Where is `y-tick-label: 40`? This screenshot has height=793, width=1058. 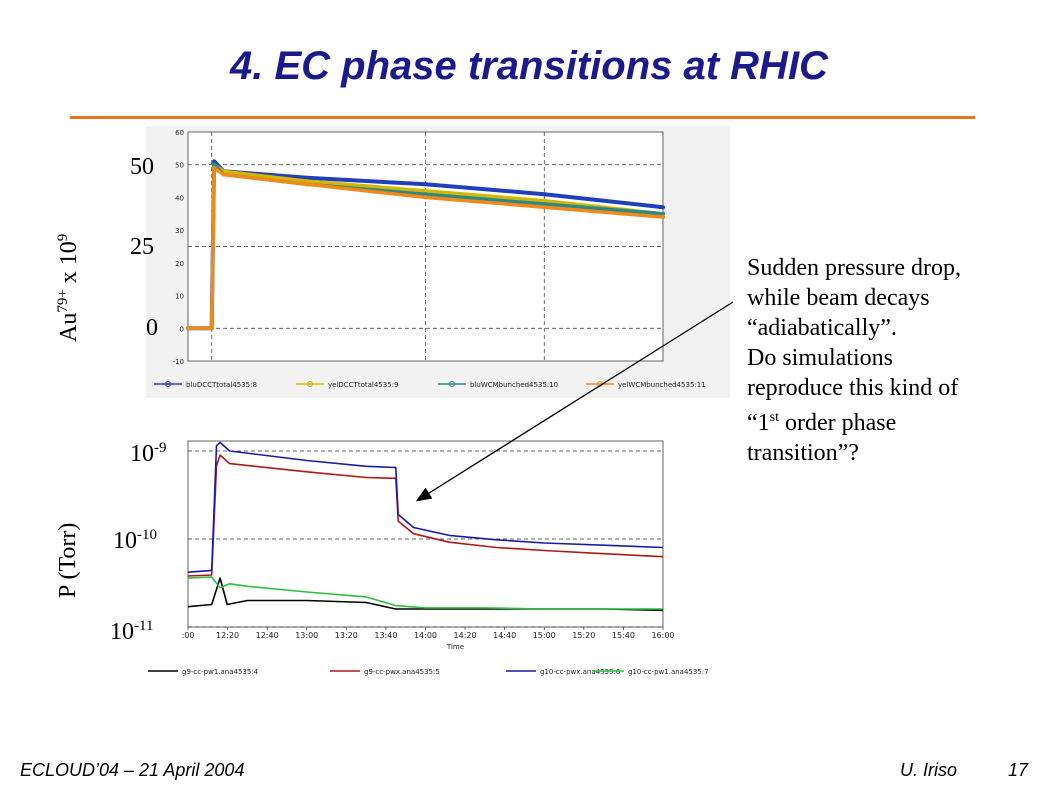 y-tick-label: 40 is located at coordinates (179, 198).